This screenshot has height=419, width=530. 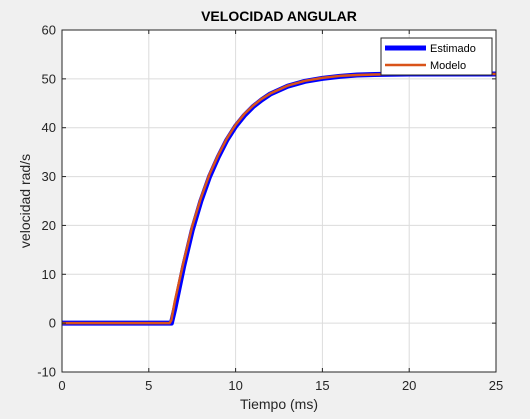 I want to click on y-tick-label: 30, so click(x=49, y=176).